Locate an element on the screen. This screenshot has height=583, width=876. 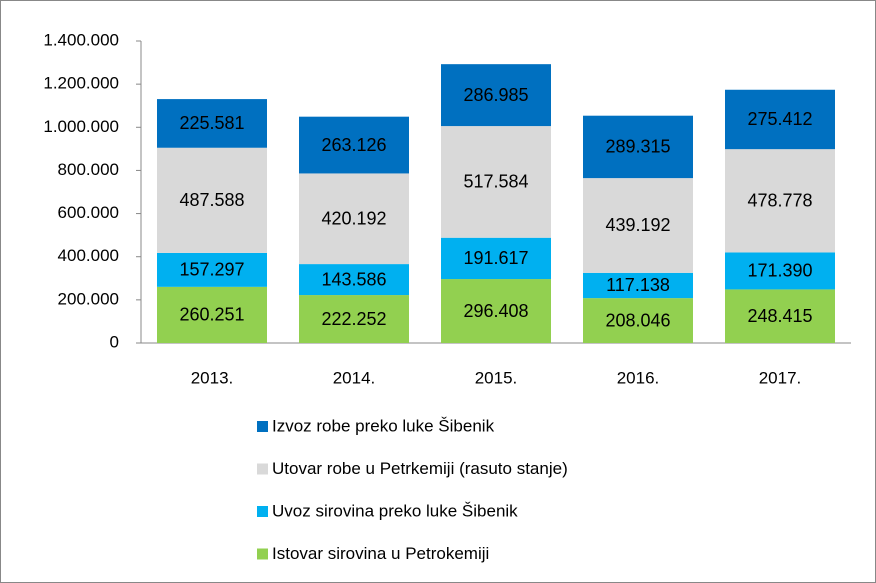
x-tick-label: 2016. is located at coordinates (638, 377).